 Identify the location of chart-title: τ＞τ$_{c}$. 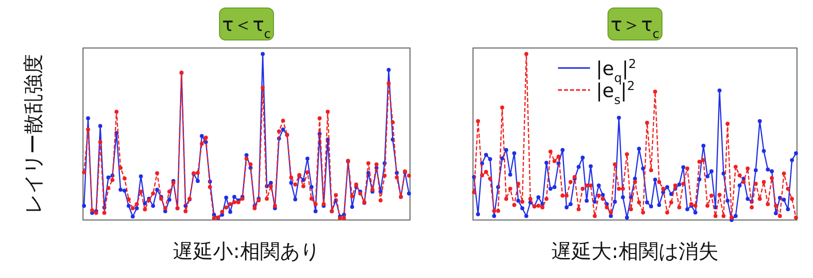
(635, 27).